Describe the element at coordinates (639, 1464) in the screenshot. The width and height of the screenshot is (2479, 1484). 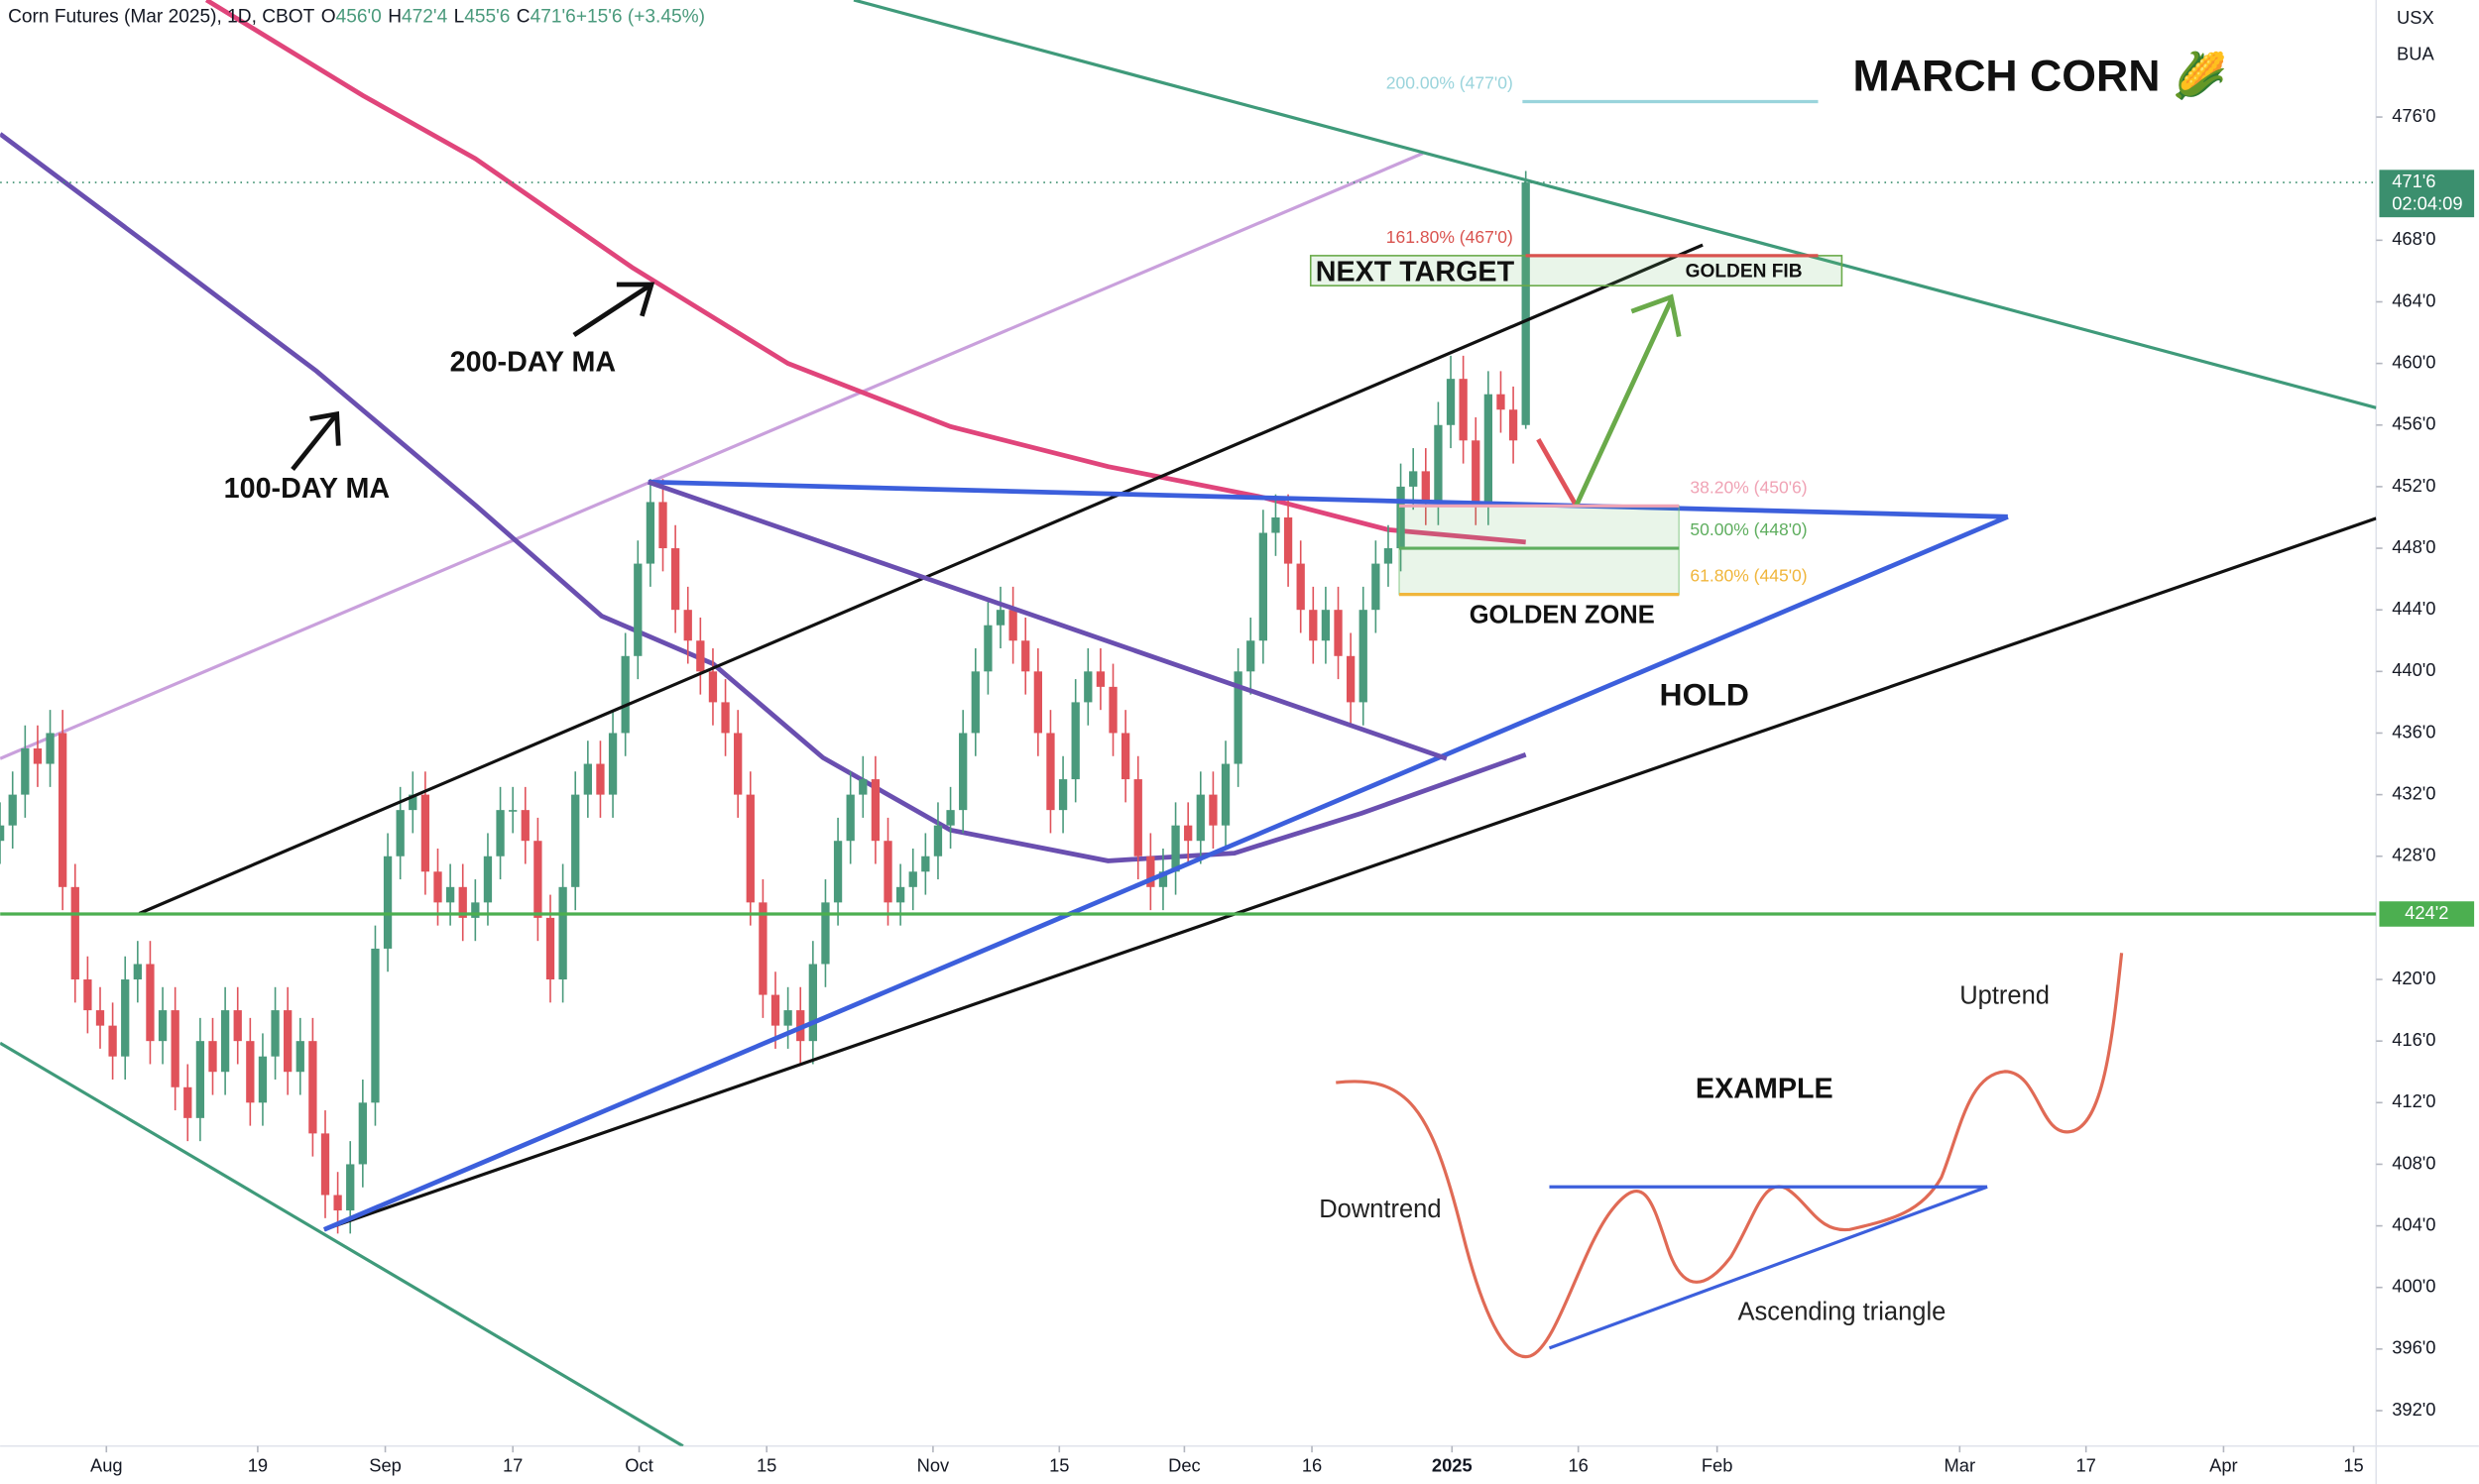
I see `x-tick-label: Oct` at that location.